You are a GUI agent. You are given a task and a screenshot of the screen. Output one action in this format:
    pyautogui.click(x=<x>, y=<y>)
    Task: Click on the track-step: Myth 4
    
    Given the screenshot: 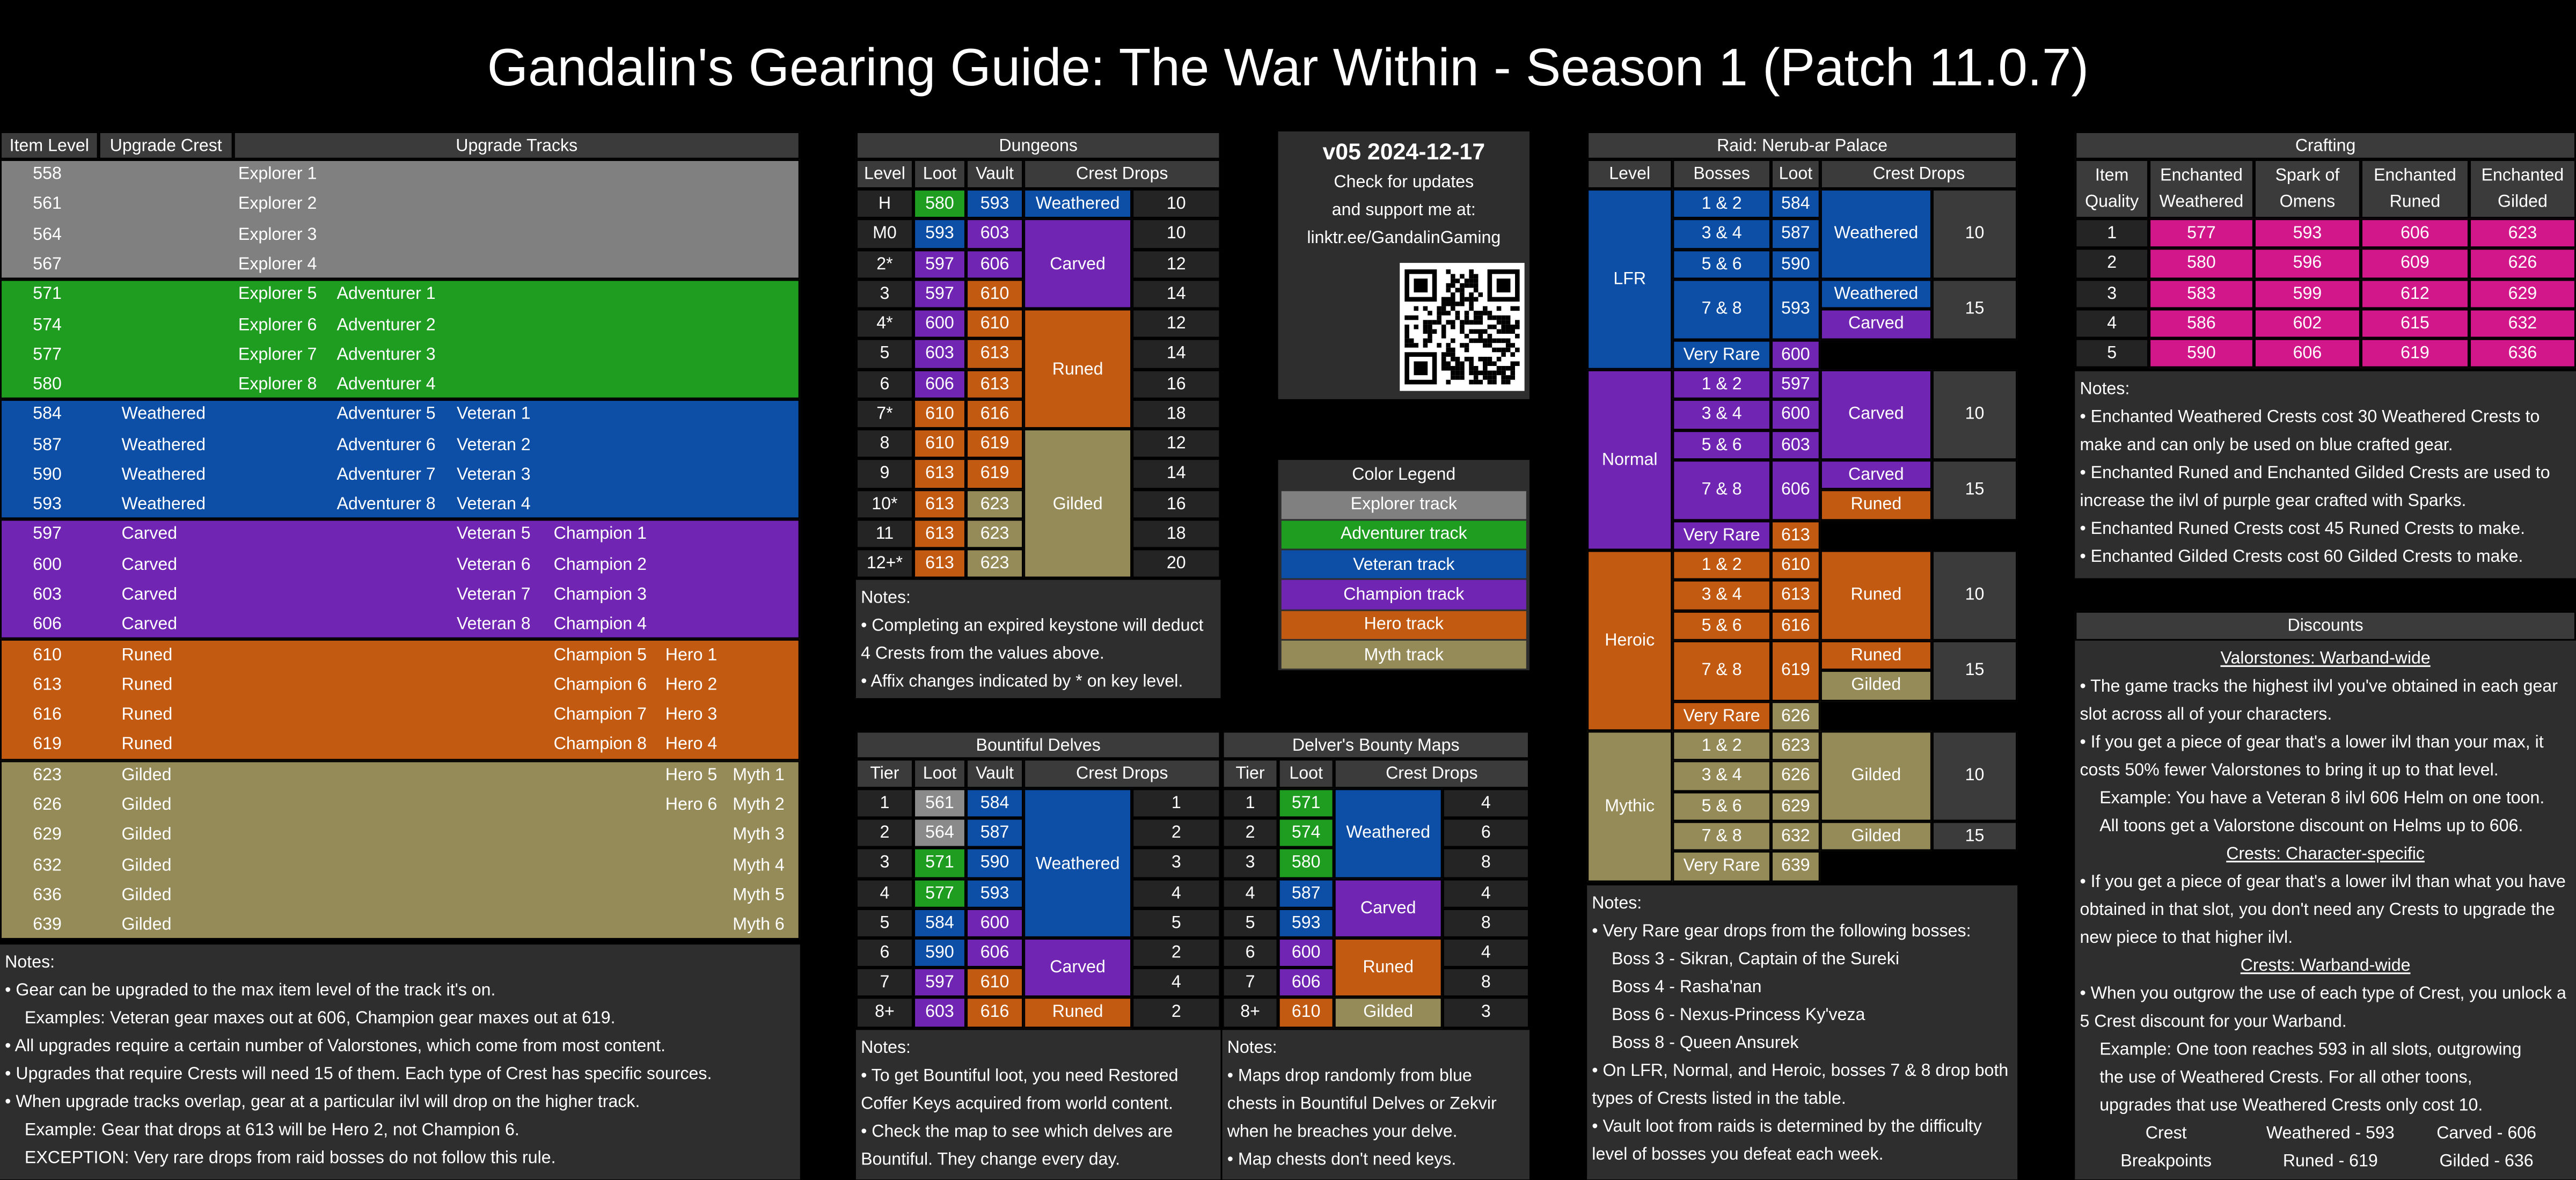 What is the action you would take?
    pyautogui.click(x=759, y=865)
    